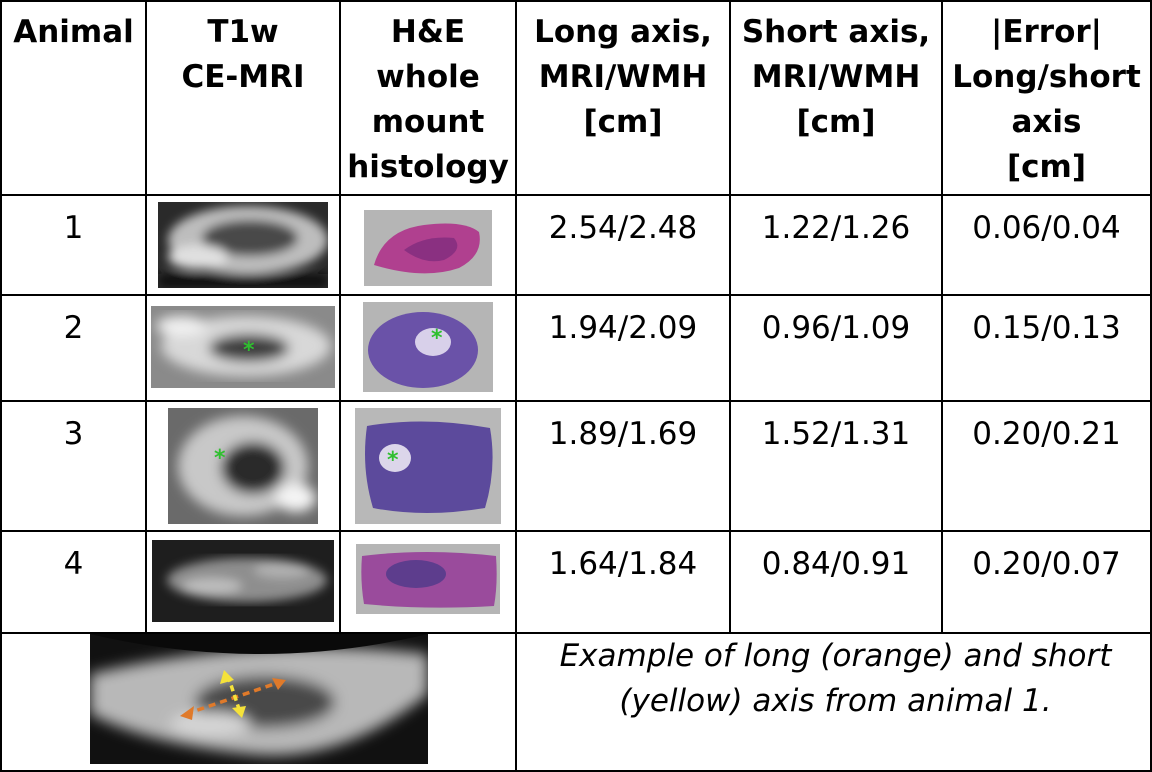  I want to click on short-axis-value: 0.84/0.91, so click(836, 582).